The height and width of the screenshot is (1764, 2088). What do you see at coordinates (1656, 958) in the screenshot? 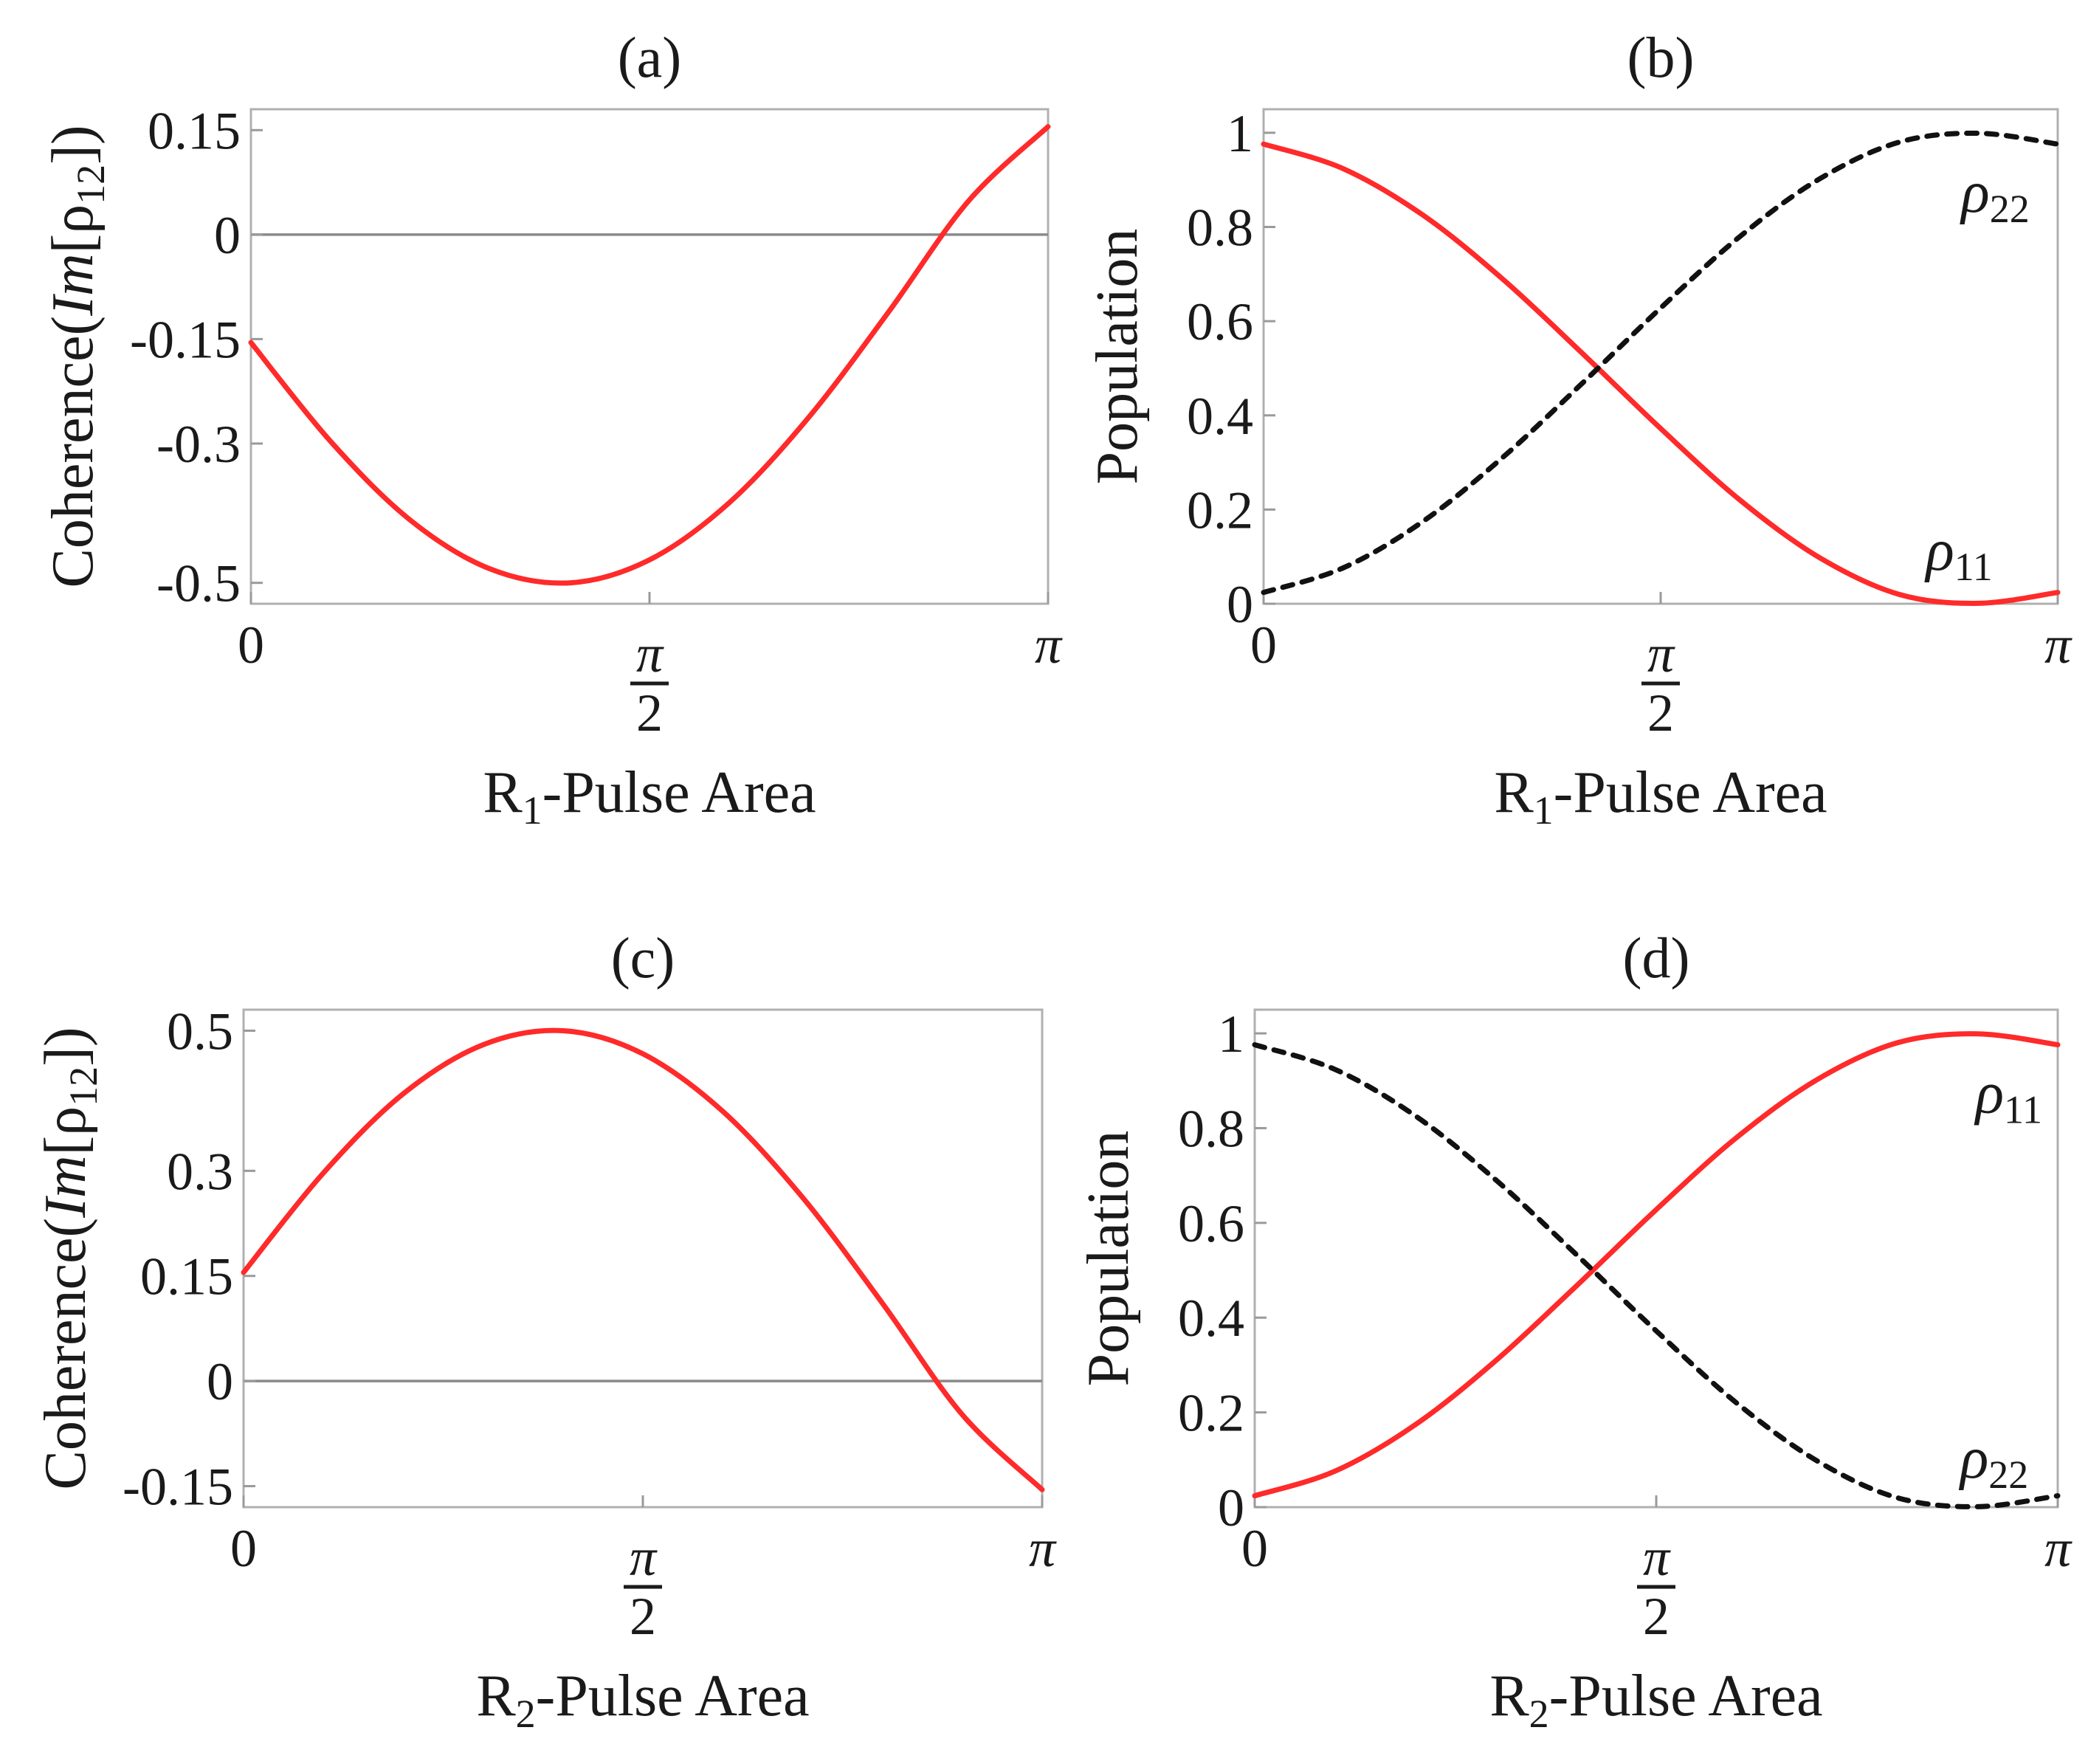
I see `panel-title: (d)` at bounding box center [1656, 958].